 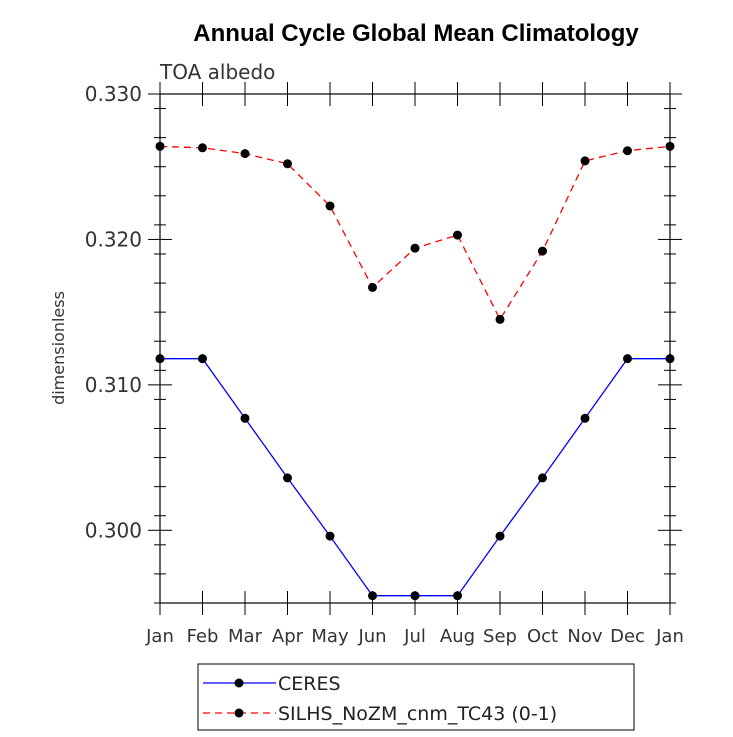 What do you see at coordinates (584, 636) in the screenshot?
I see `x-tick-label: Nov` at bounding box center [584, 636].